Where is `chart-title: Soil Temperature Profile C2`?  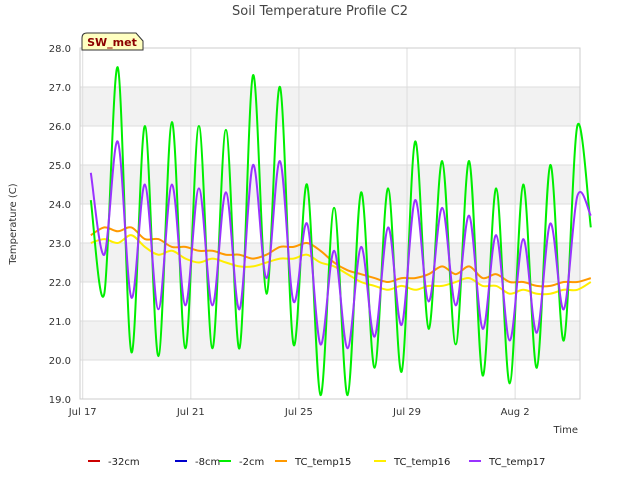
chart-title: Soil Temperature Profile C2 is located at coordinates (320, 11).